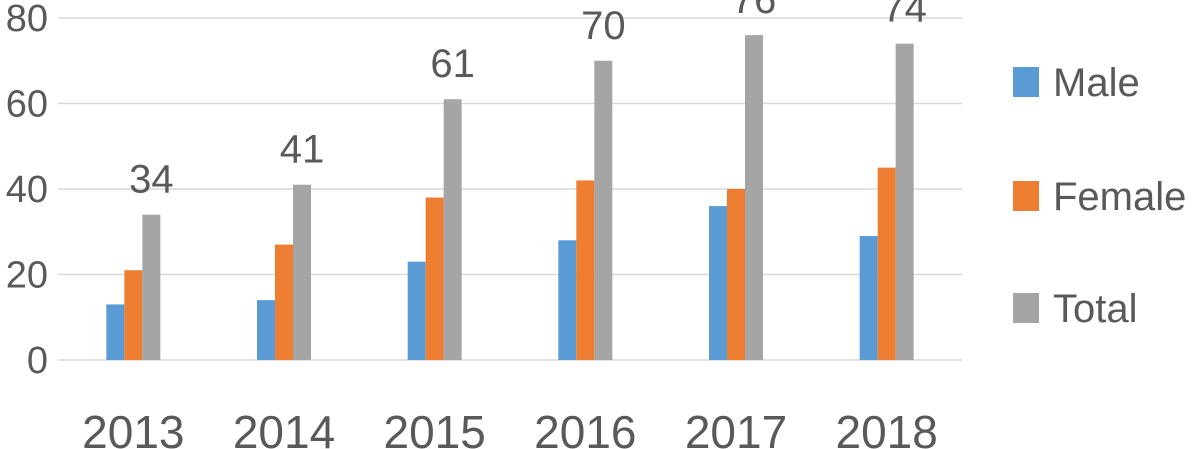  I want to click on bar-total-2015, so click(452, 229).